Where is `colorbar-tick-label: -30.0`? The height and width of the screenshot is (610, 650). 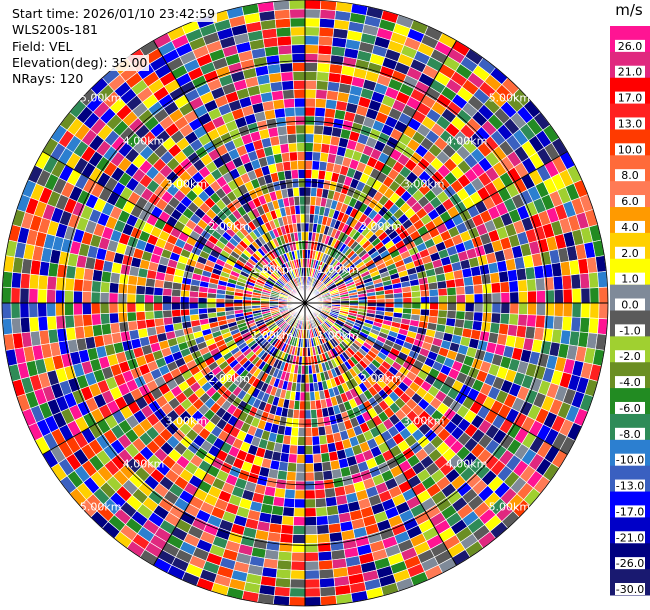
colorbar-tick-label: -30.0 is located at coordinates (630, 589).